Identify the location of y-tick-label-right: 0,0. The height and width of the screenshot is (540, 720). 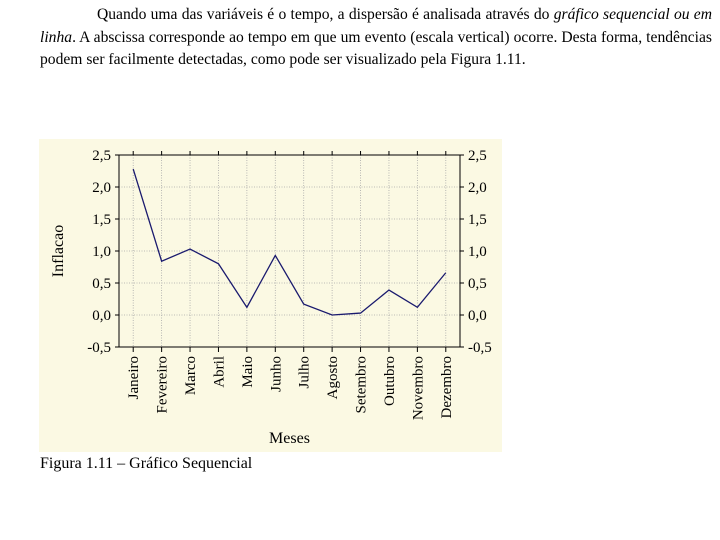
(477, 316).